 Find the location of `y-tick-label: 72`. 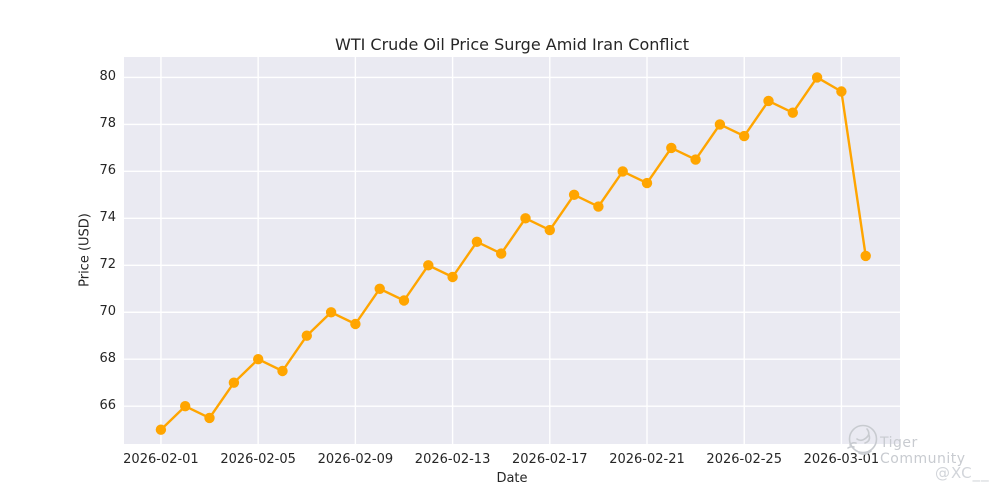

y-tick-label: 72 is located at coordinates (107, 265).